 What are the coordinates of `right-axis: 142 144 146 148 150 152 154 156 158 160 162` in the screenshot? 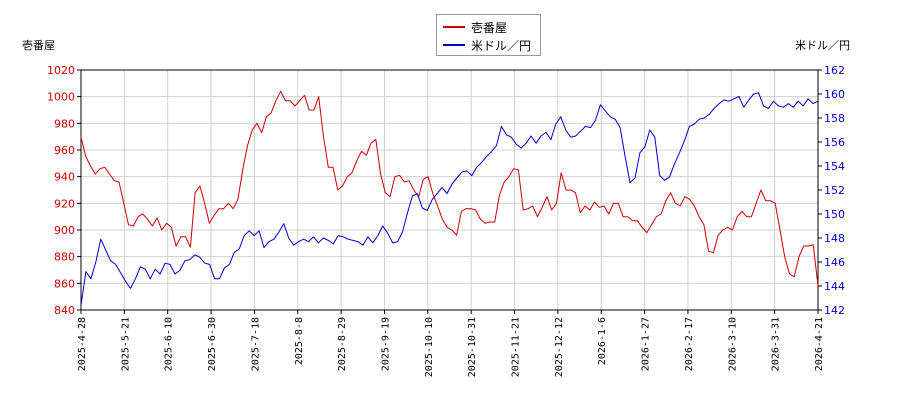 It's located at (831, 190).